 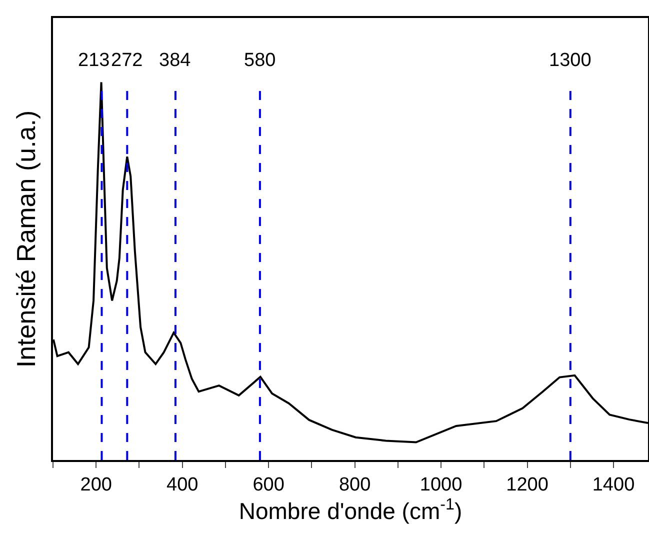 I want to click on y-axis-title: Intensité Raman (u.a.), so click(x=26, y=239).